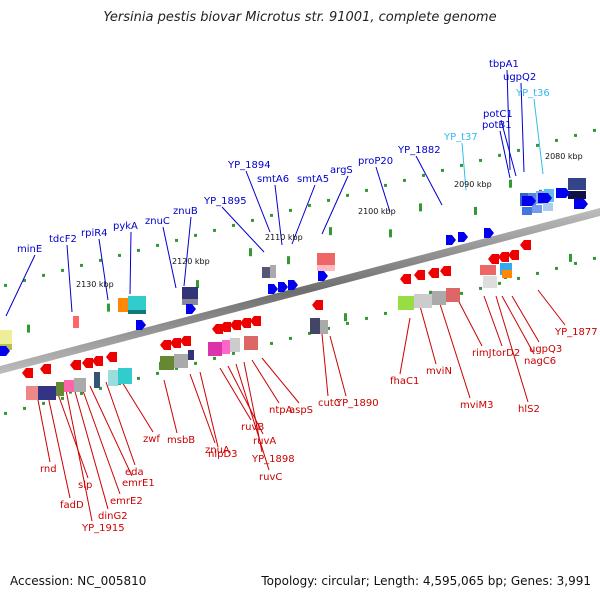 The image size is (600, 600). I want to click on scale-label: 2080 kbp, so click(564, 156).